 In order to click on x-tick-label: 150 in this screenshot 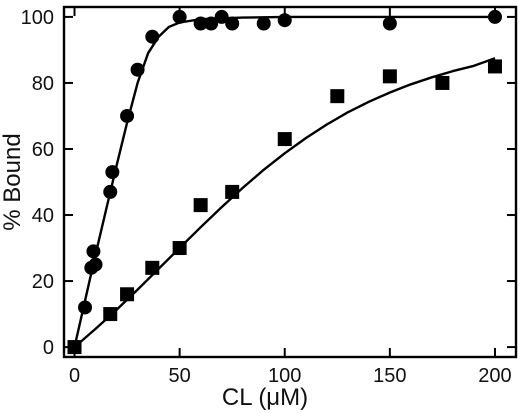, I will do `click(389, 376)`.